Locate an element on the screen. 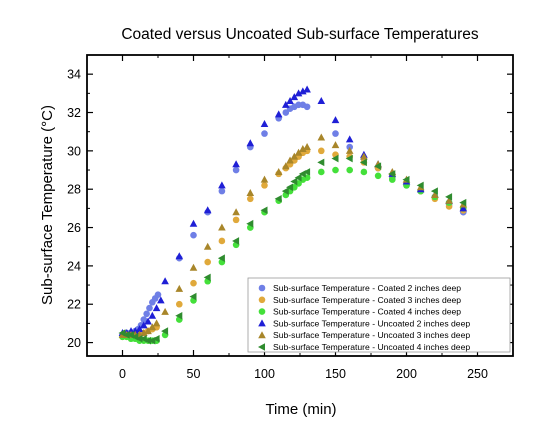  x-tick-label: 150 is located at coordinates (335, 374).